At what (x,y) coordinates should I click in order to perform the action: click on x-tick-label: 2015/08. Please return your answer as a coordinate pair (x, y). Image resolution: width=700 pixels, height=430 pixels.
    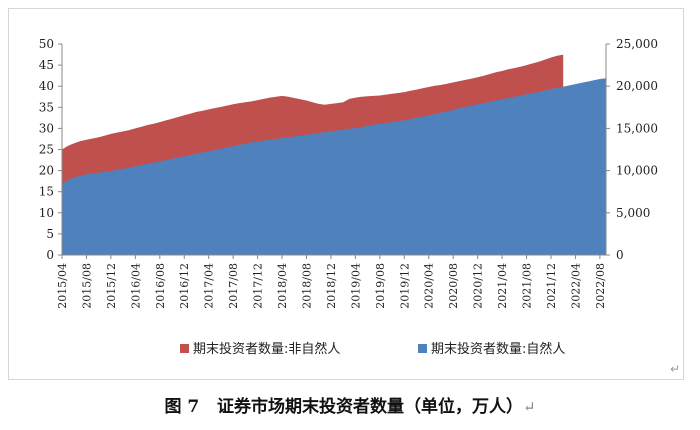
    Looking at the image, I should click on (86, 286).